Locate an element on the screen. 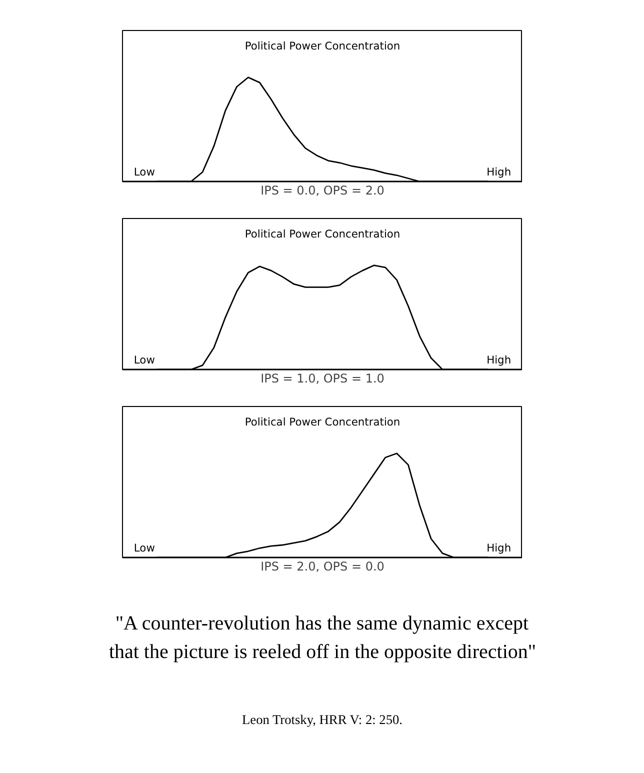 The height and width of the screenshot is (773, 644). x-axis-title: IPS = 2.0, OPS = 0.0 is located at coordinates (322, 567).